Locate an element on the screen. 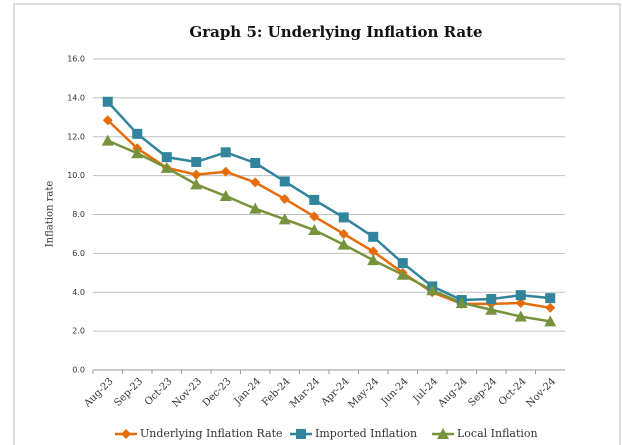 The height and width of the screenshot is (445, 622). x-tick-label: May-24 is located at coordinates (364, 393).